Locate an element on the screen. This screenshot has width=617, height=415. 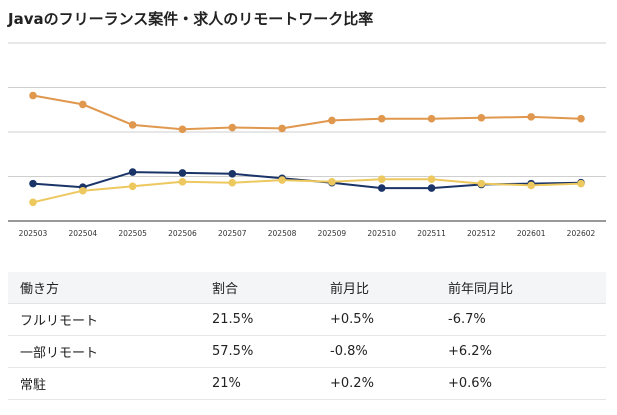
header-ratio: 割合 is located at coordinates (259, 288).